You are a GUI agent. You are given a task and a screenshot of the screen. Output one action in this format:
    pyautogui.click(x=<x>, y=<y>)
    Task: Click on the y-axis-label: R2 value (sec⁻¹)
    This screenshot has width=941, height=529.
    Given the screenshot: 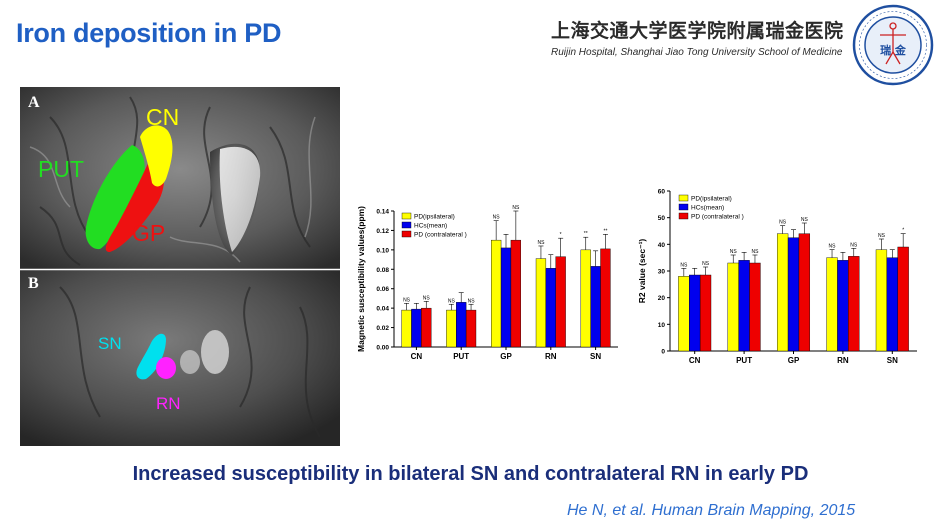 What is the action you would take?
    pyautogui.click(x=642, y=271)
    